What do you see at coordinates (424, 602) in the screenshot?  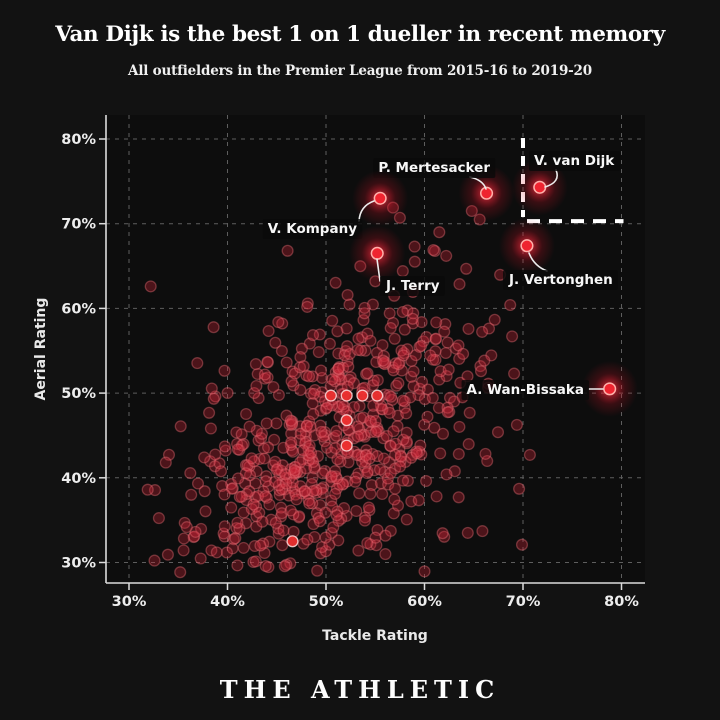 I see `x-tick-label: 60%` at bounding box center [424, 602].